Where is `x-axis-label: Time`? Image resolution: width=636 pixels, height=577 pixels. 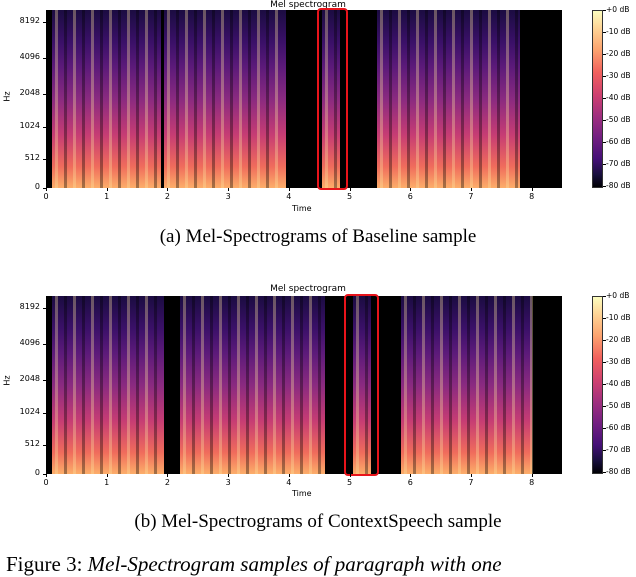 x-axis-label: Time is located at coordinates (302, 493).